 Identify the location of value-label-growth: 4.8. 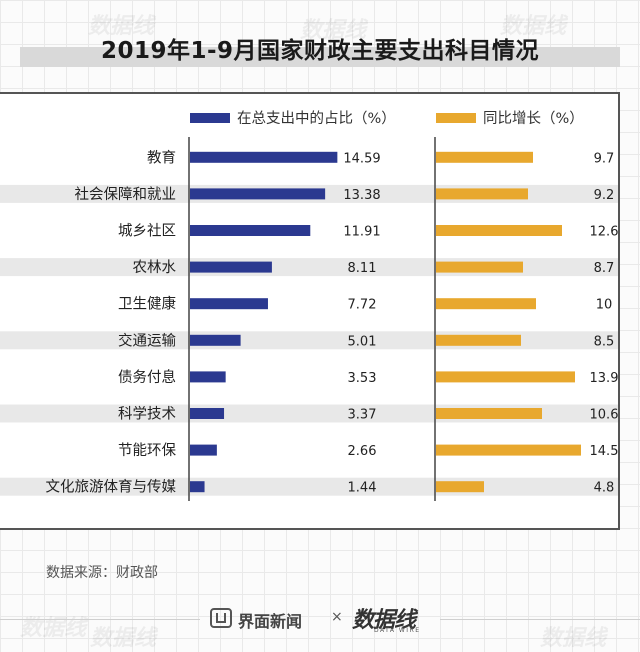
(604, 488).